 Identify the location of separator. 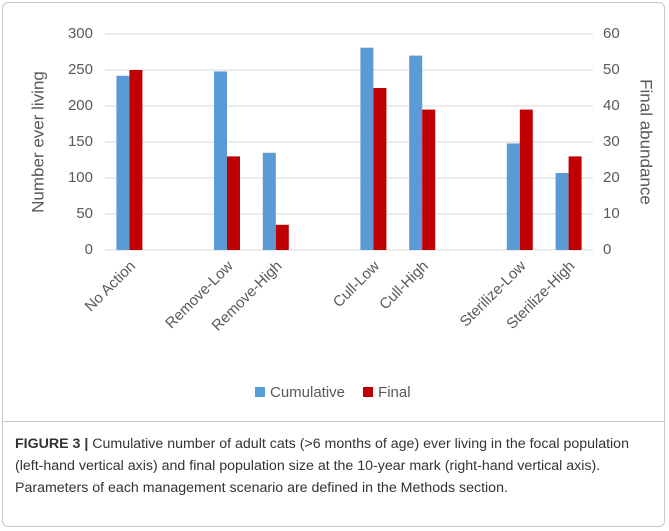
(333, 421).